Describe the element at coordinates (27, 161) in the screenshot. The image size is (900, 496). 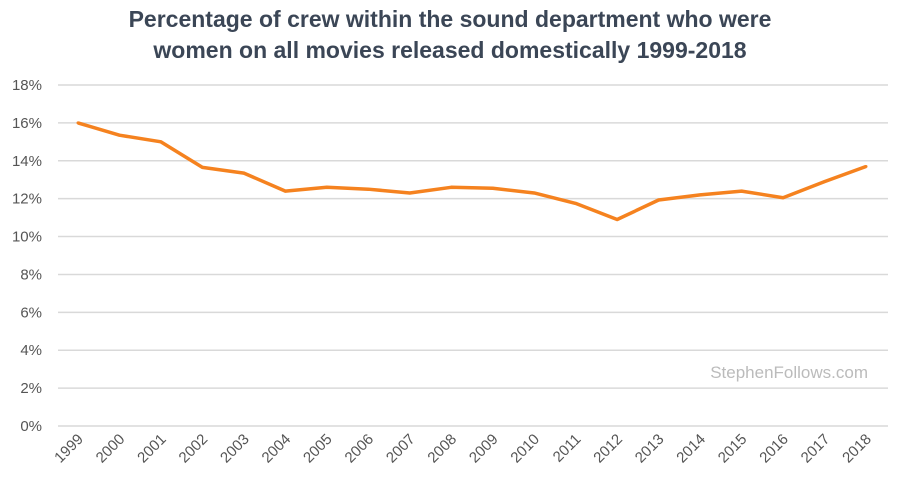
I see `y-tick-label: 14%` at that location.